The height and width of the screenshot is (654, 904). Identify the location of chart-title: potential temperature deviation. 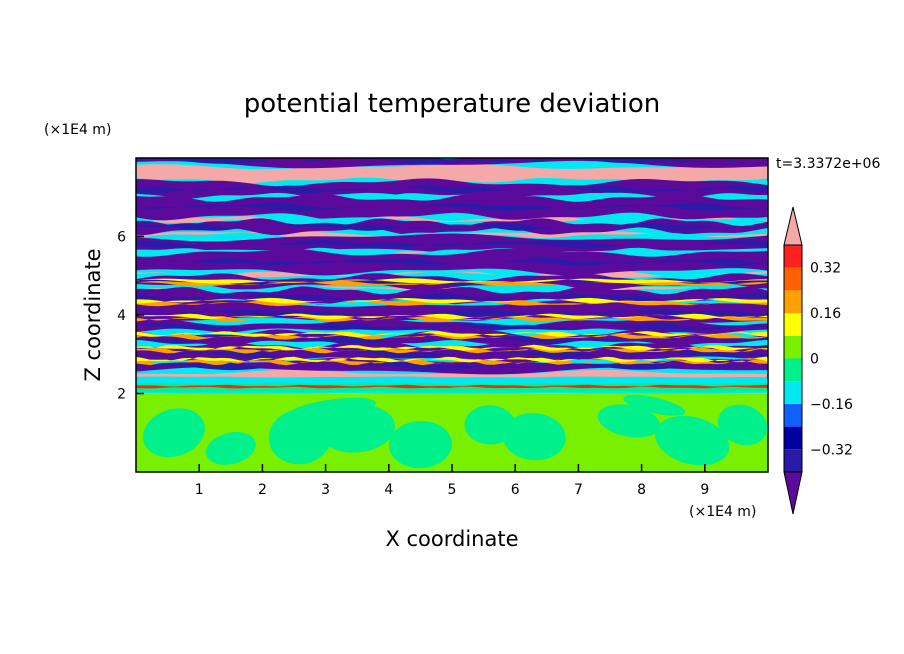
(452, 104).